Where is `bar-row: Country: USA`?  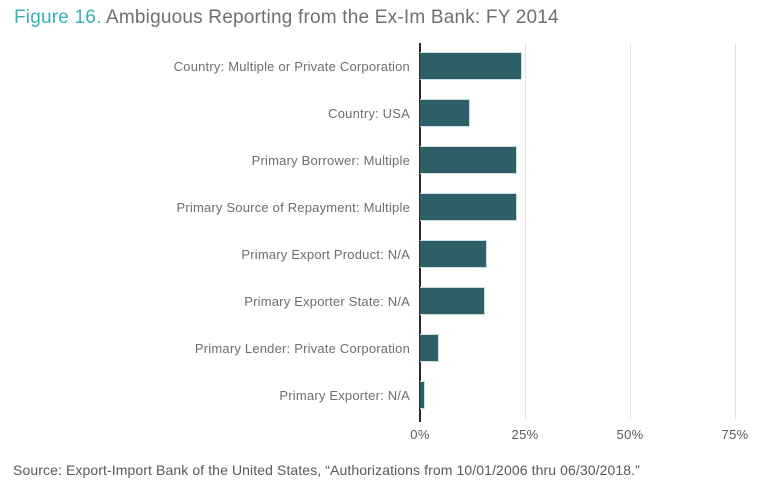
bar-row: Country: USA is located at coordinates (384, 113).